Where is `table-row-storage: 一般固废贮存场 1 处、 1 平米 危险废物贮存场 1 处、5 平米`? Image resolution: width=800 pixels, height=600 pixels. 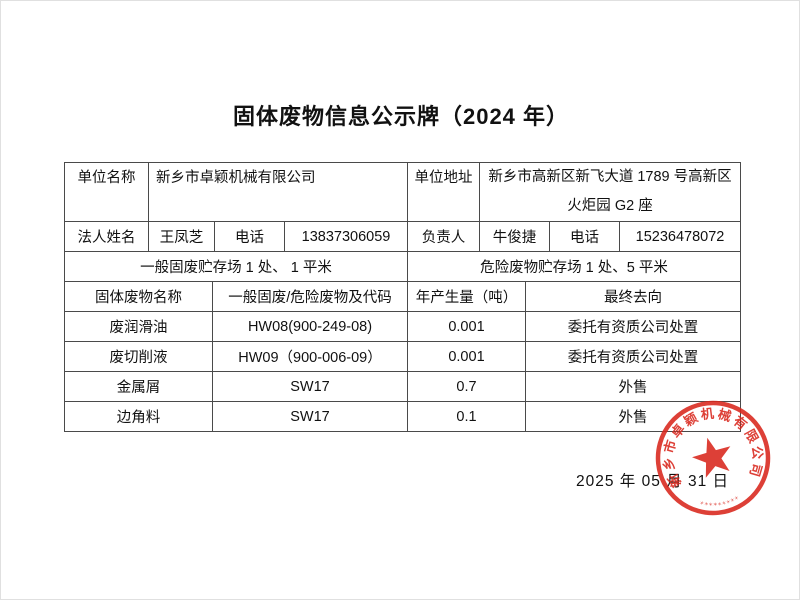 table-row-storage: 一般固废贮存场 1 处、 1 平米 危险废物贮存场 1 处、5 平米 is located at coordinates (403, 267).